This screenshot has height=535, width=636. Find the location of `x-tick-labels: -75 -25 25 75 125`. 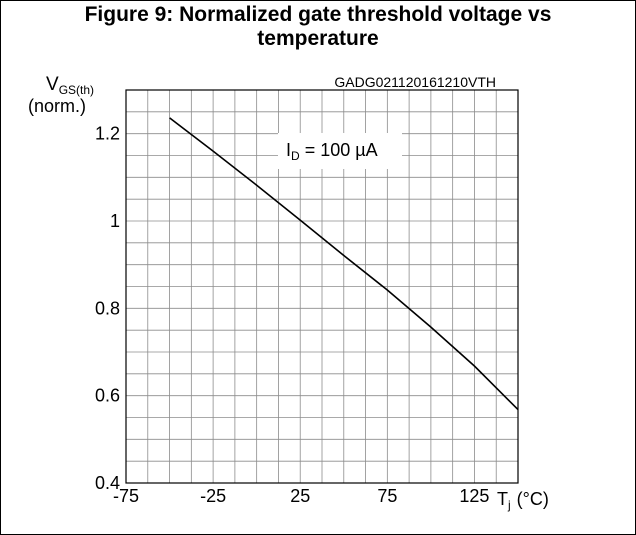

x-tick-labels: -75 -25 25 75 125 is located at coordinates (301, 496).